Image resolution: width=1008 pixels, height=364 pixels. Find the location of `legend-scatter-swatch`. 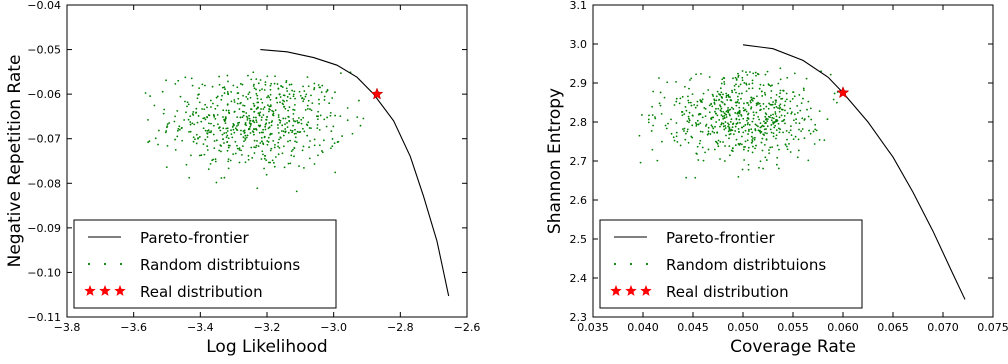

legend-scatter-swatch is located at coordinates (615, 264).